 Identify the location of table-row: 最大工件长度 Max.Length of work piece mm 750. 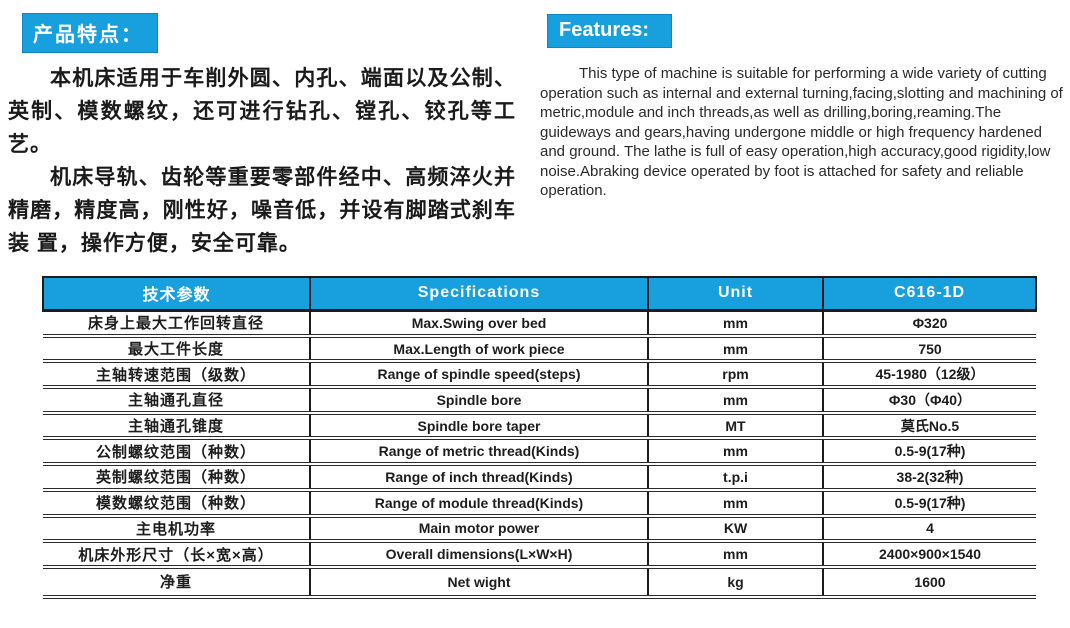
(539, 347).